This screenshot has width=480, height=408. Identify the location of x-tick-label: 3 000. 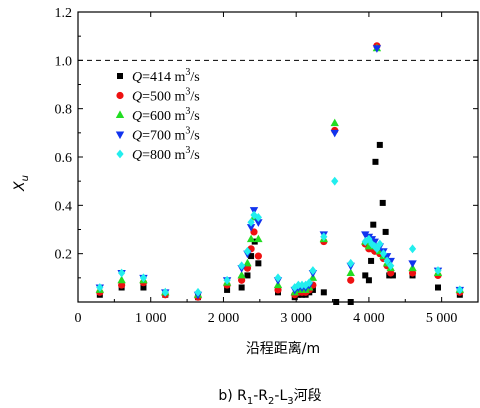
(296, 318).